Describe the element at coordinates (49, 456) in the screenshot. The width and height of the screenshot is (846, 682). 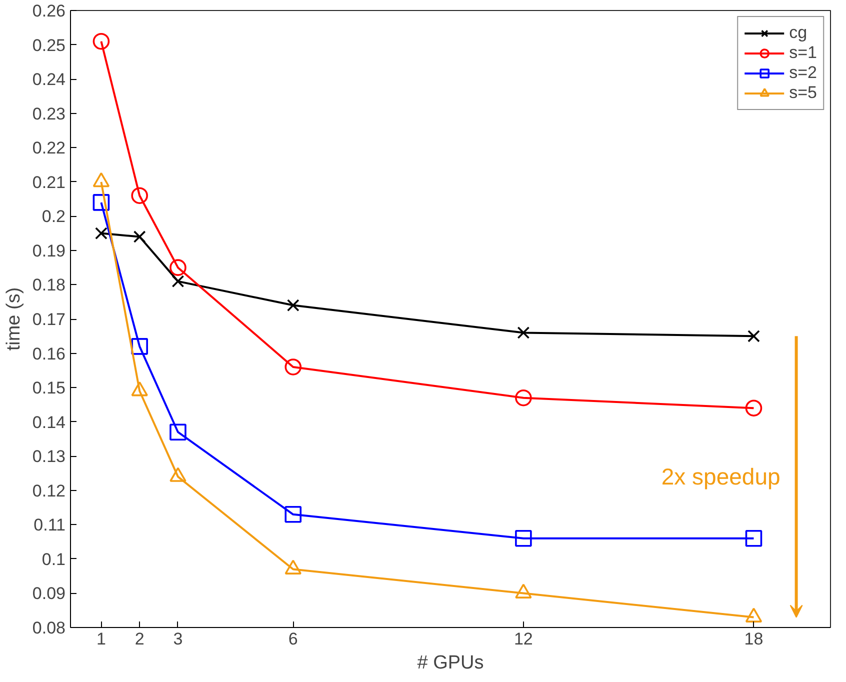
I see `y-tick-label: 0.13` at that location.